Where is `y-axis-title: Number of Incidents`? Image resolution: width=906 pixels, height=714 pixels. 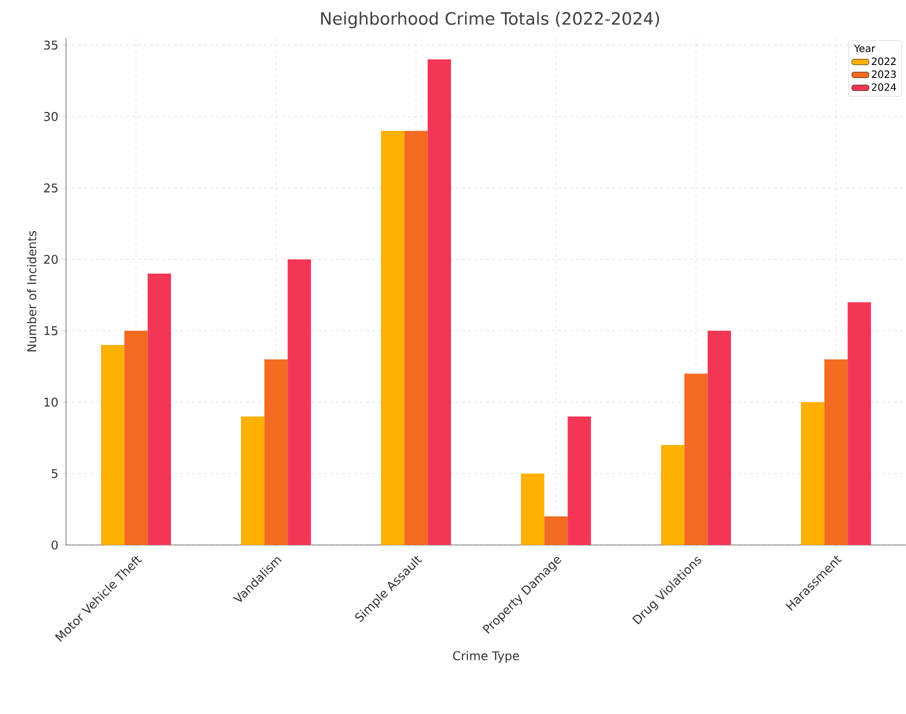
y-axis-title: Number of Incidents is located at coordinates (31, 291).